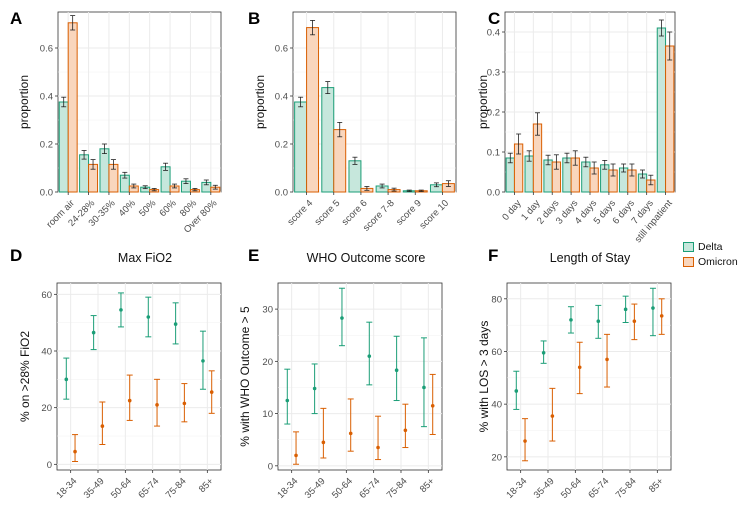  Describe the element at coordinates (245, 376) in the screenshot. I see `panel-e-ylabel: % with WHO Outcome > 5` at that location.